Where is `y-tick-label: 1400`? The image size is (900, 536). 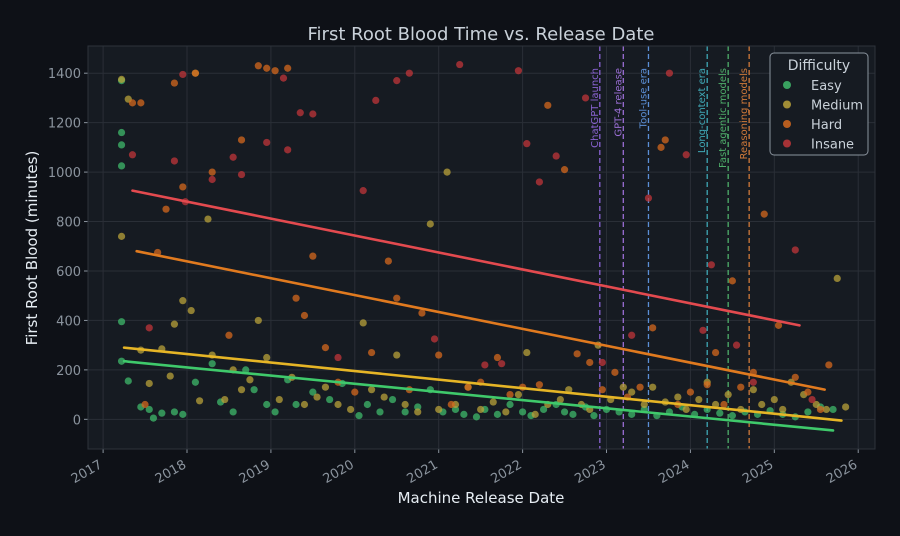
y-tick-label: 1400 is located at coordinates (64, 74).